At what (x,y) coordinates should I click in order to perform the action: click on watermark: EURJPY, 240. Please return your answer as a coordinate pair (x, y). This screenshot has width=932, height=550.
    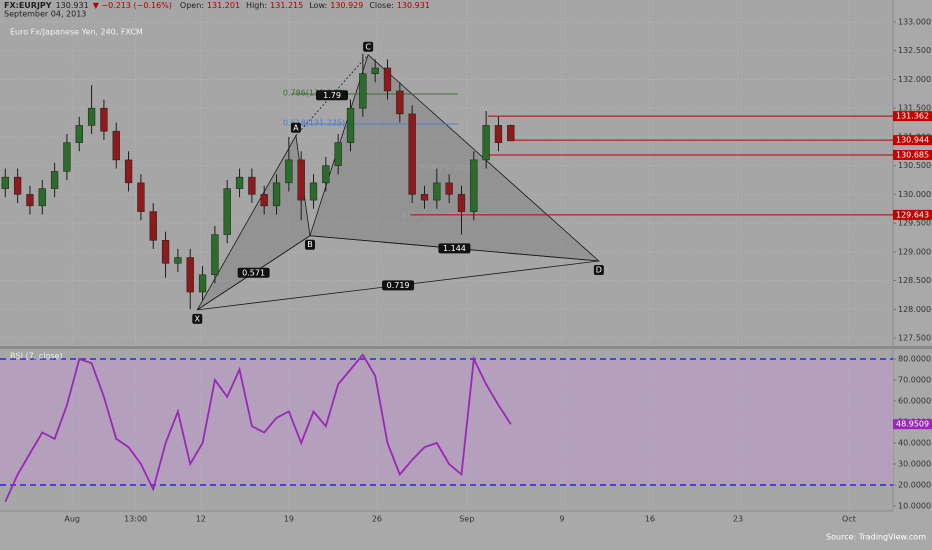
    Looking at the image, I should click on (445, 168).